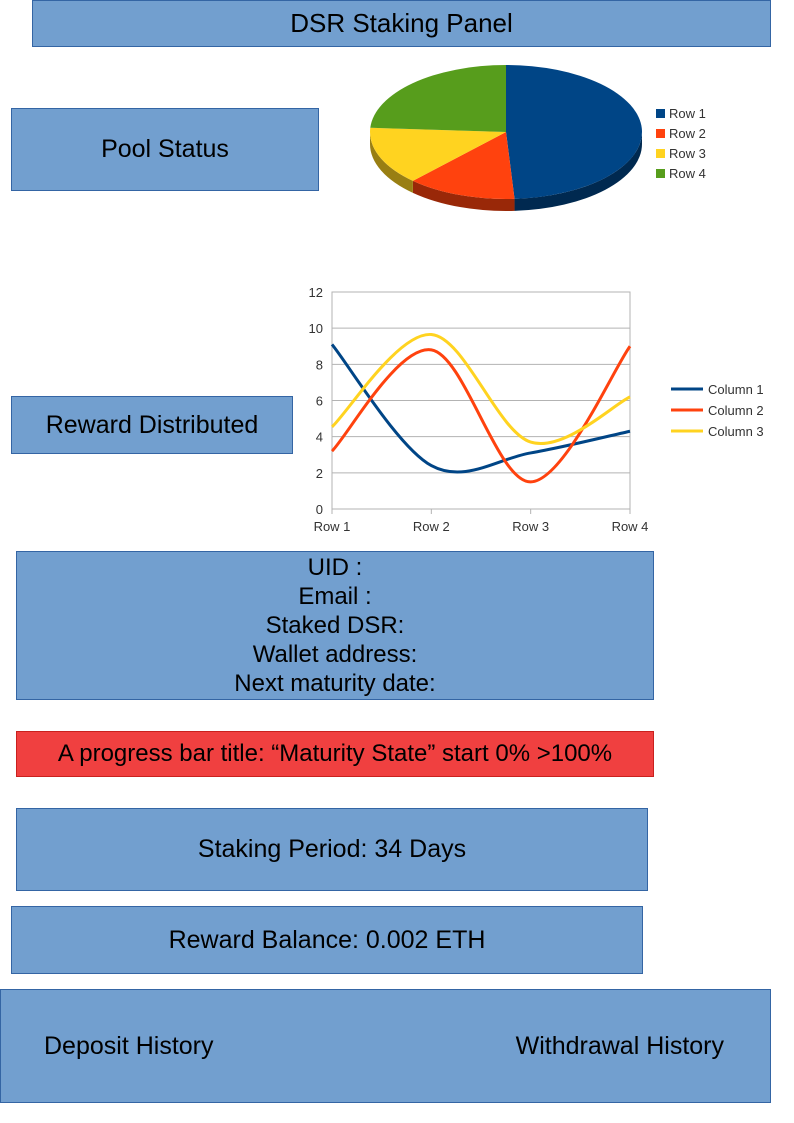 Image resolution: width=794 pixels, height=1123 pixels. I want to click on x-tick-label: Row 4, so click(630, 526).